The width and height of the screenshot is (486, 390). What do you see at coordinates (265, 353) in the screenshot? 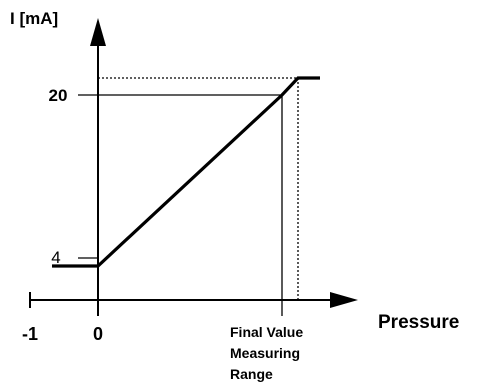
I see `x-tick-label-fv-line2: Measuring` at bounding box center [265, 353].